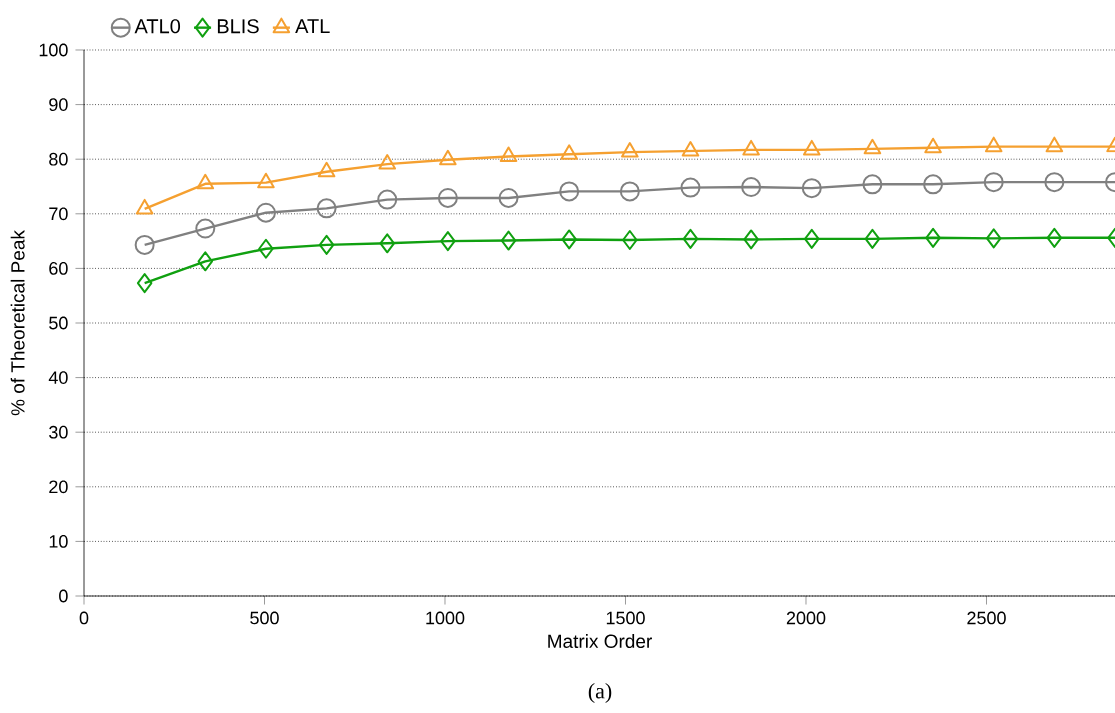 This screenshot has height=713, width=1115. I want to click on y-tick-label: 10, so click(58, 541).